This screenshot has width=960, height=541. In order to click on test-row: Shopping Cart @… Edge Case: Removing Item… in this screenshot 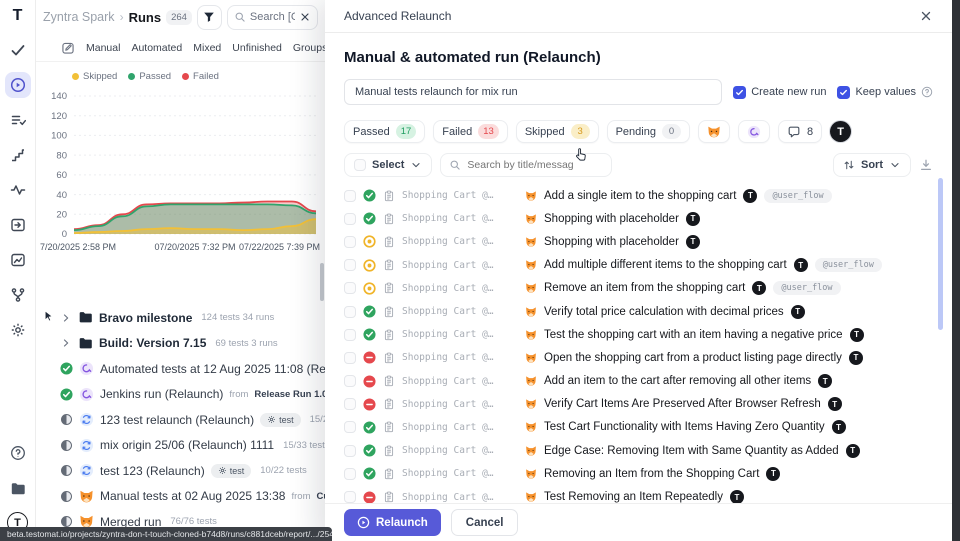, I will do `click(638, 450)`.